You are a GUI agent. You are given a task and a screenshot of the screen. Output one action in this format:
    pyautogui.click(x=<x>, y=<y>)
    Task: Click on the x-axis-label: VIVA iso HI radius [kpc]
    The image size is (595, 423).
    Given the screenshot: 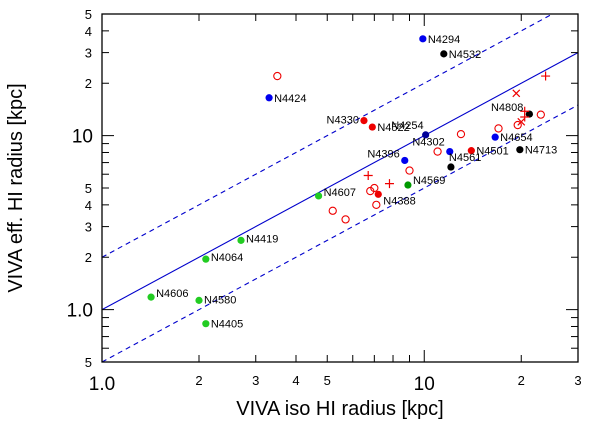 What is the action you would take?
    pyautogui.click(x=340, y=409)
    